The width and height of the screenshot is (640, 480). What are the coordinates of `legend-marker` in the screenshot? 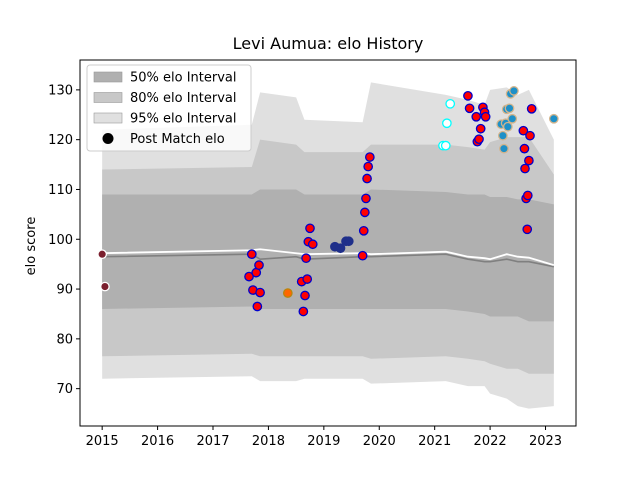 It's located at (108, 138).